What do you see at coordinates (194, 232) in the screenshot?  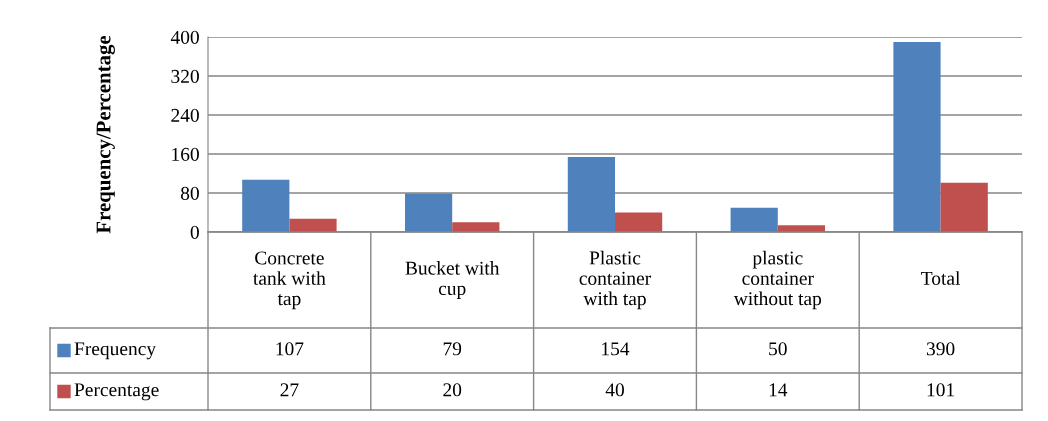 I see `y-tick-label: 0` at bounding box center [194, 232].